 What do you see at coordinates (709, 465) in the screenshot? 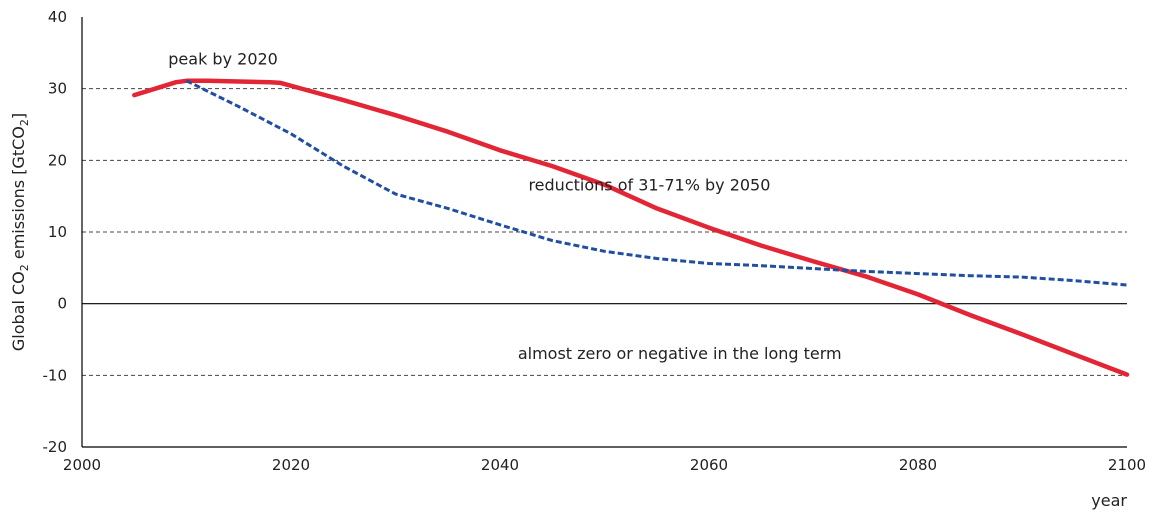
I see `x-tick-label: 2060` at bounding box center [709, 465].